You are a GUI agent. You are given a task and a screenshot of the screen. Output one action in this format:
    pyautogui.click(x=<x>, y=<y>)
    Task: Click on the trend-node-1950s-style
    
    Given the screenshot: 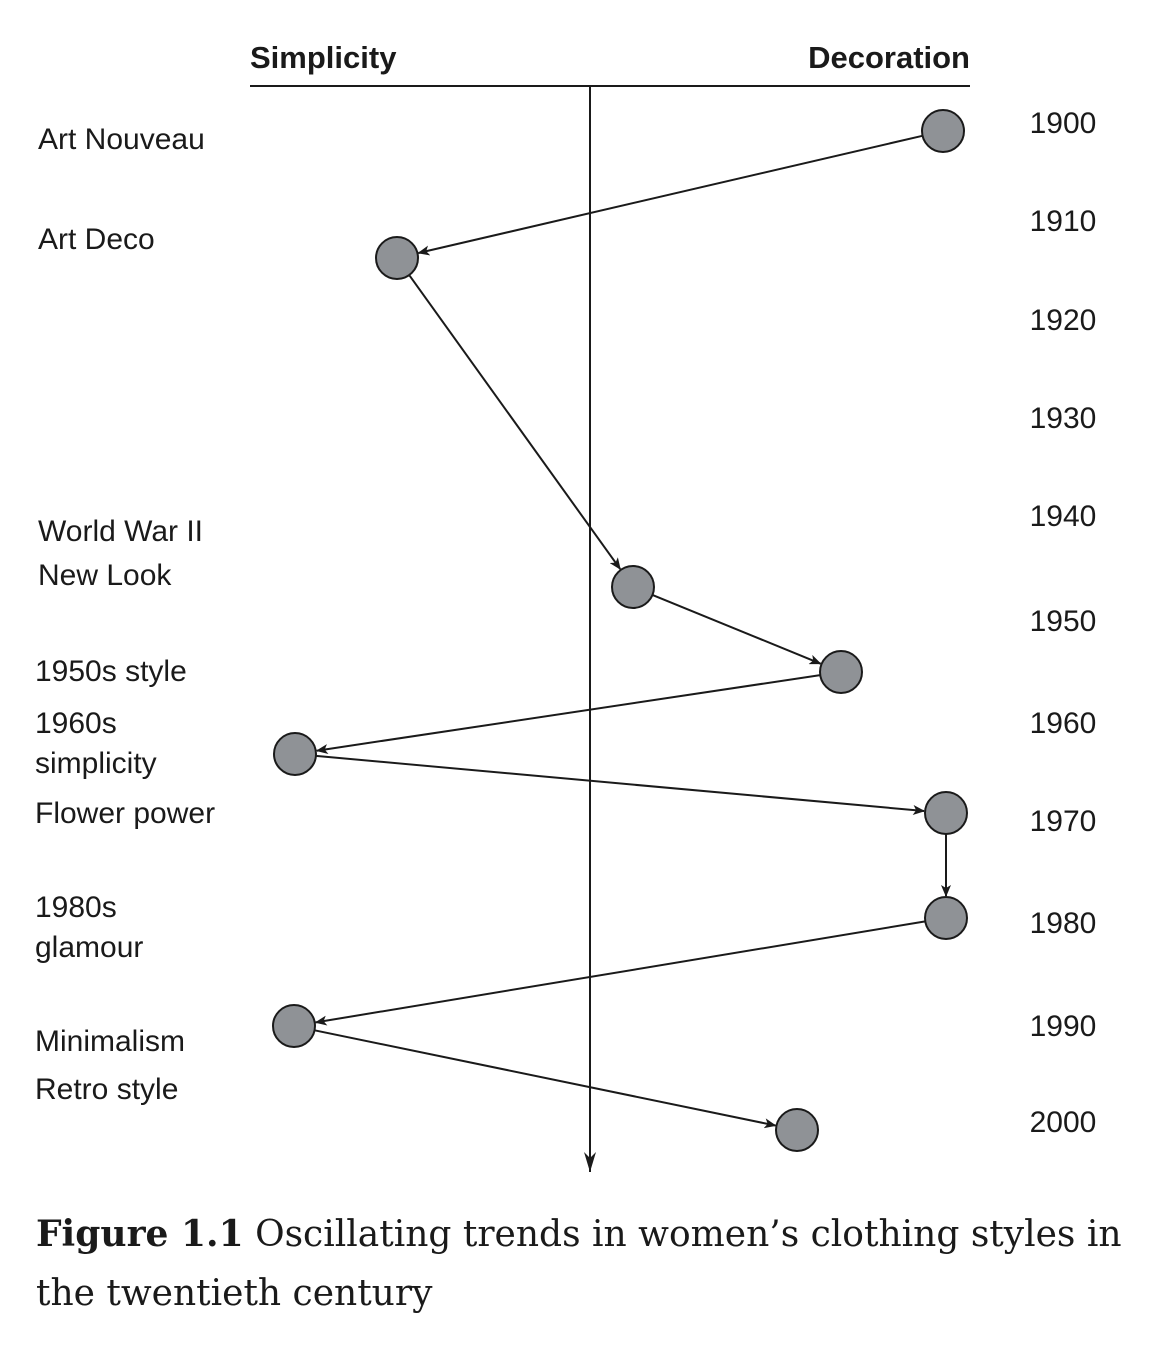 What is the action you would take?
    pyautogui.click(x=841, y=672)
    